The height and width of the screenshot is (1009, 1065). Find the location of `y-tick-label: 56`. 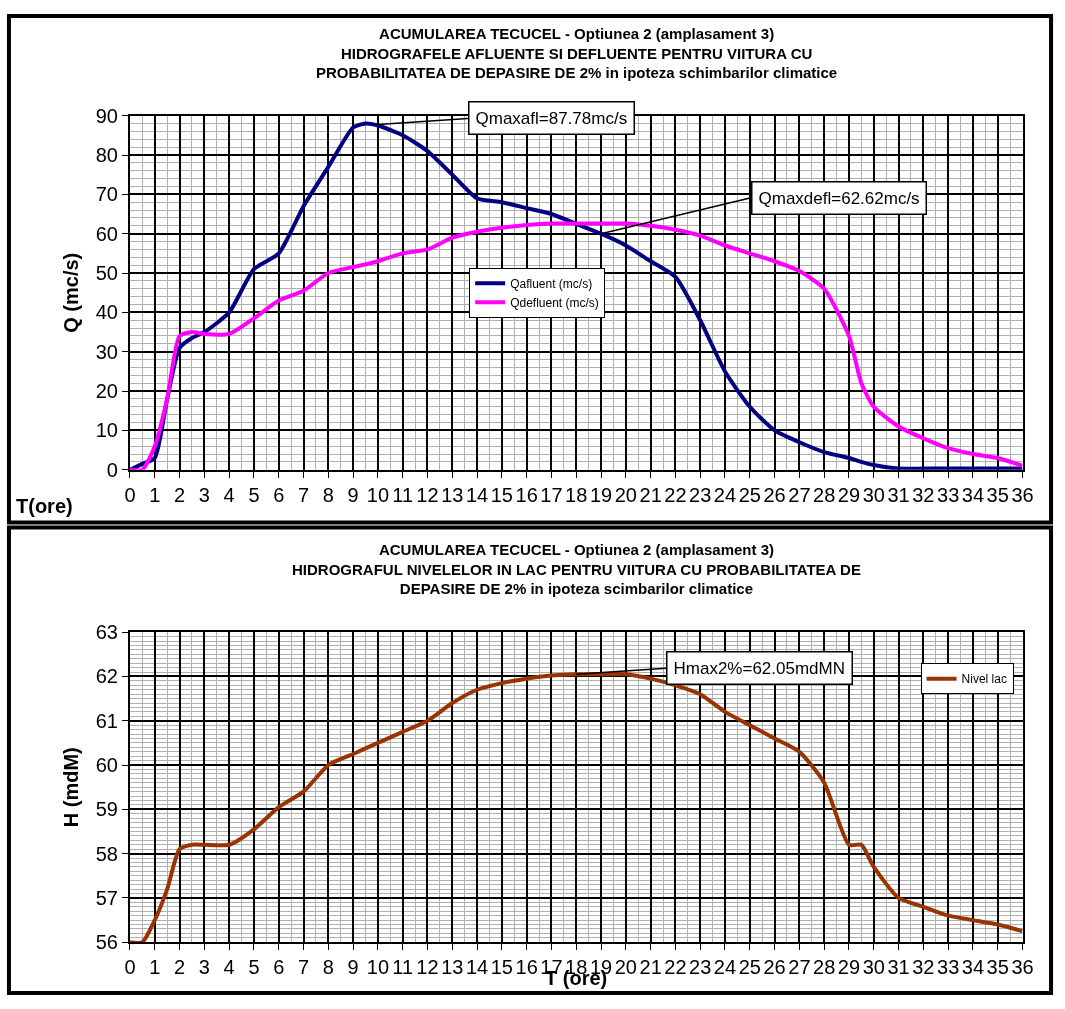

y-tick-label: 56 is located at coordinates (106, 942).